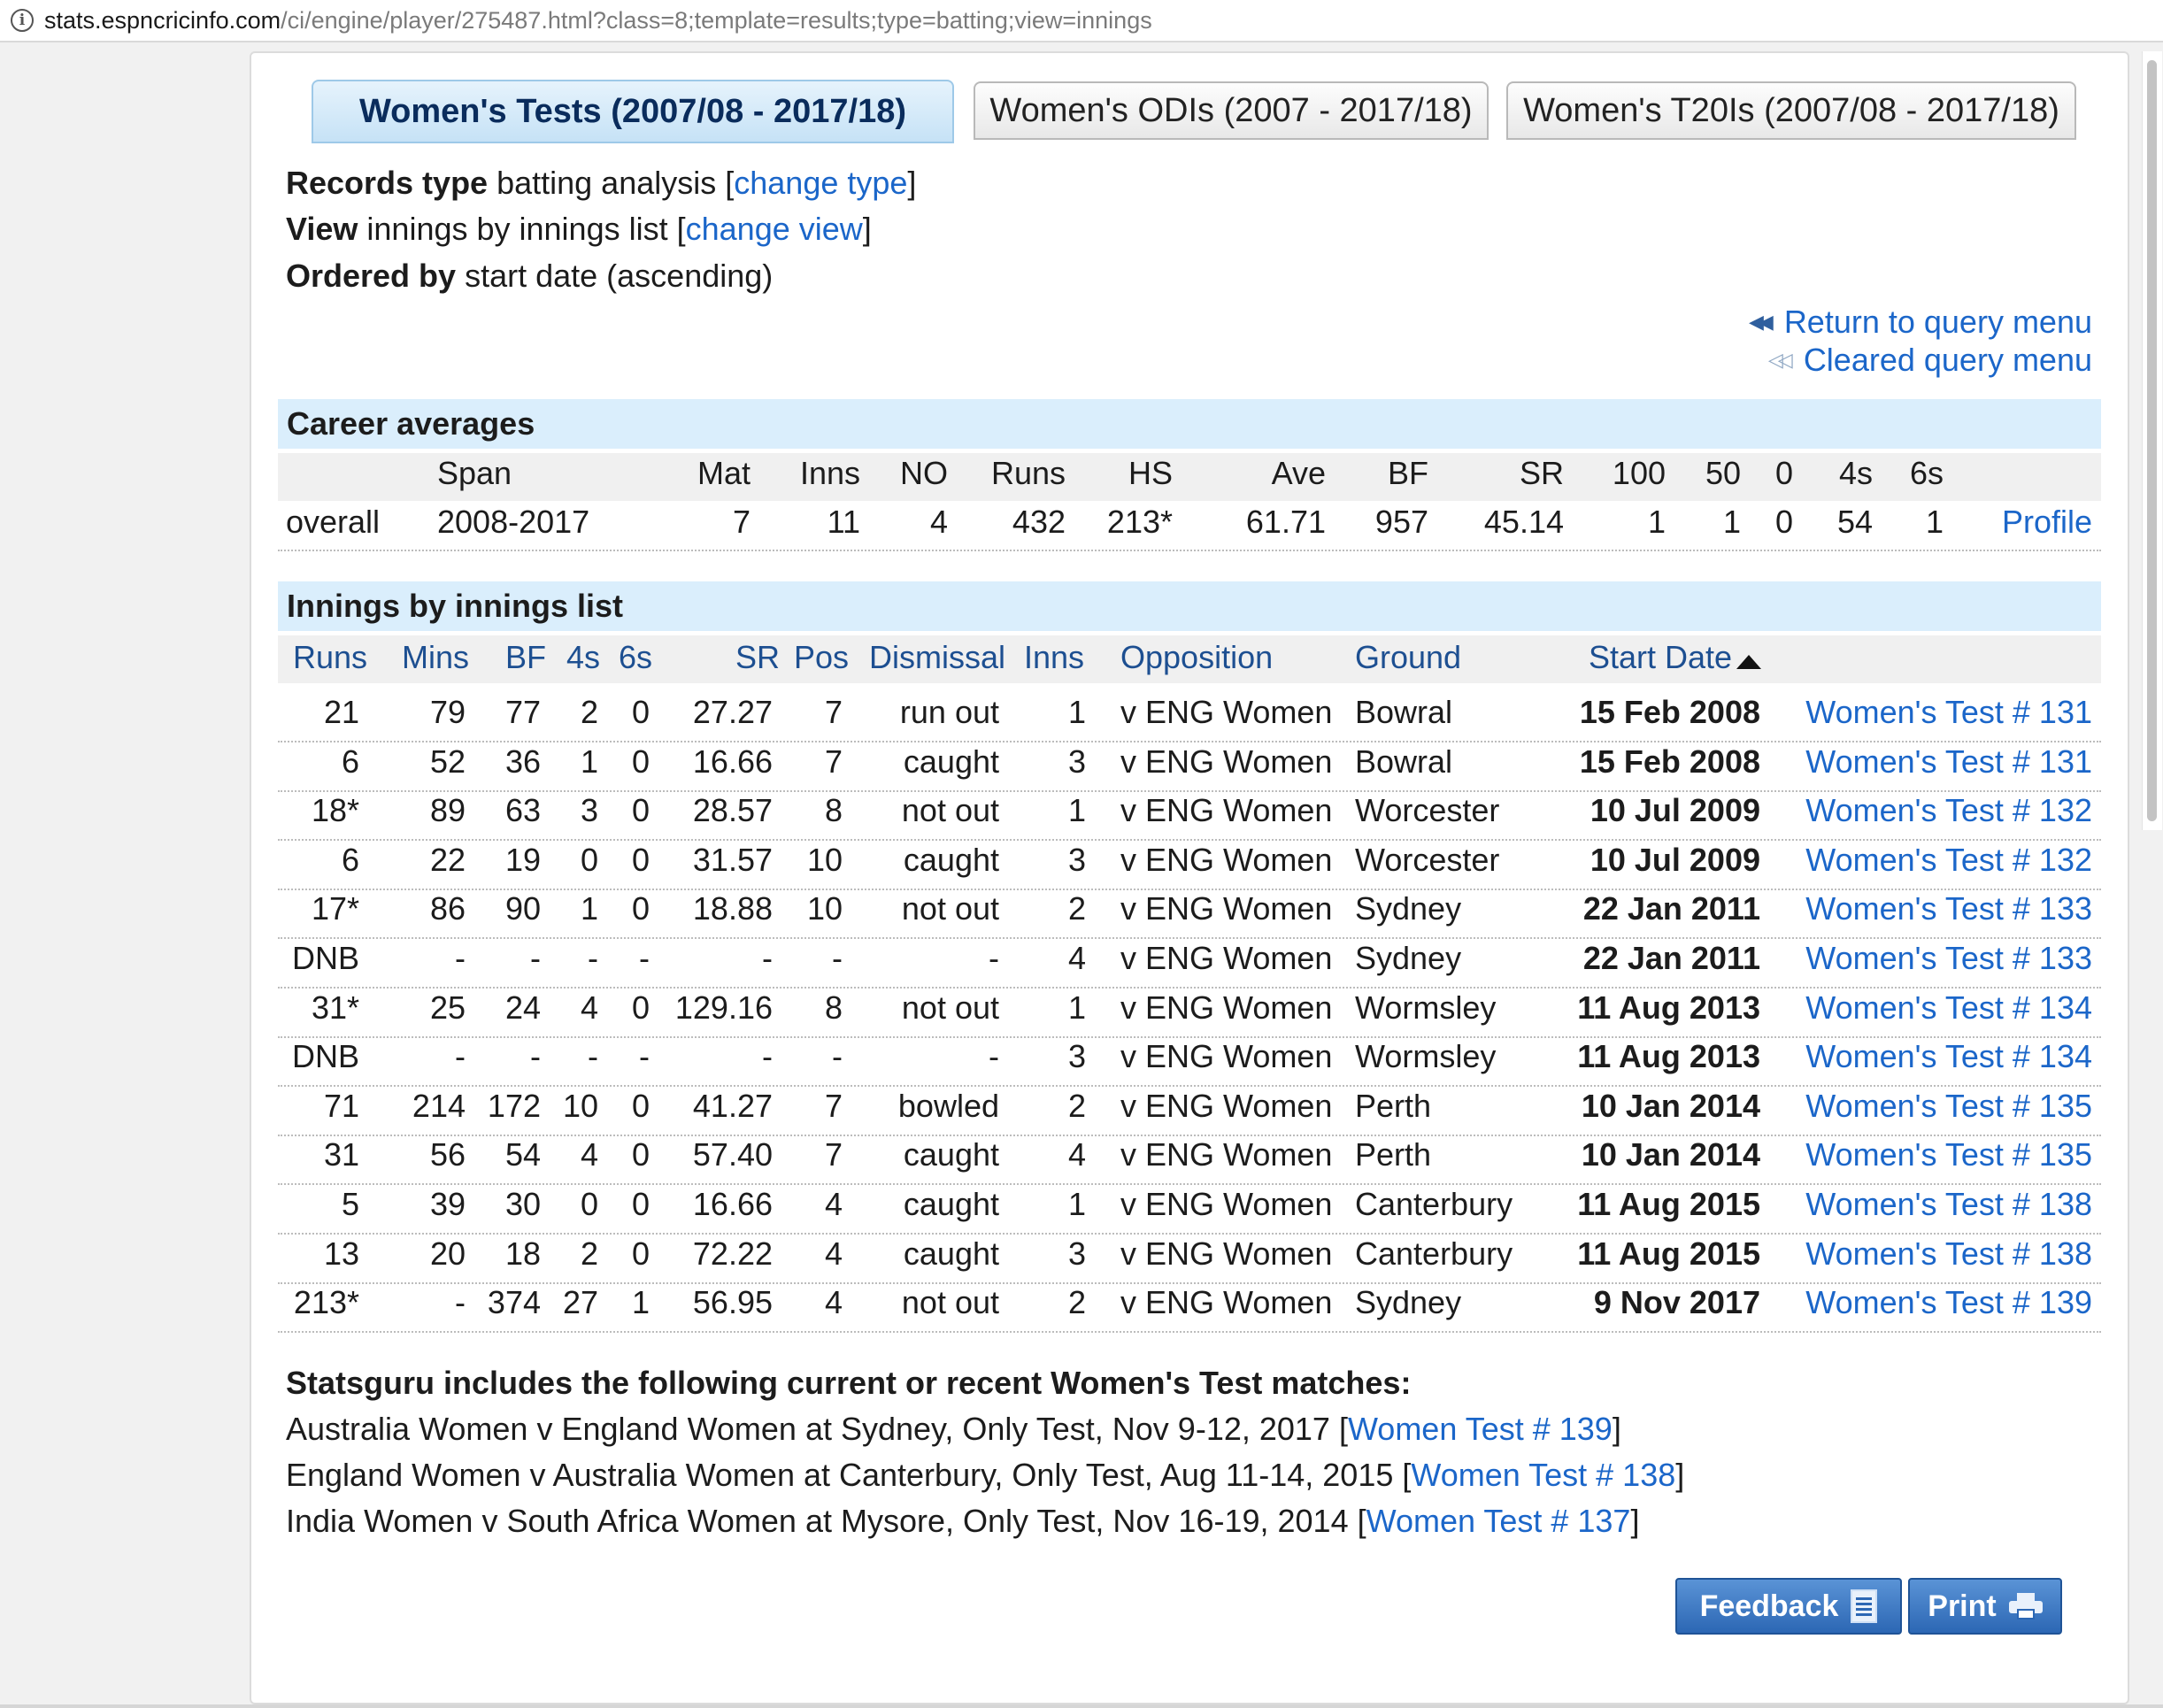  I want to click on scrollbar-thumb, so click(2152, 440).